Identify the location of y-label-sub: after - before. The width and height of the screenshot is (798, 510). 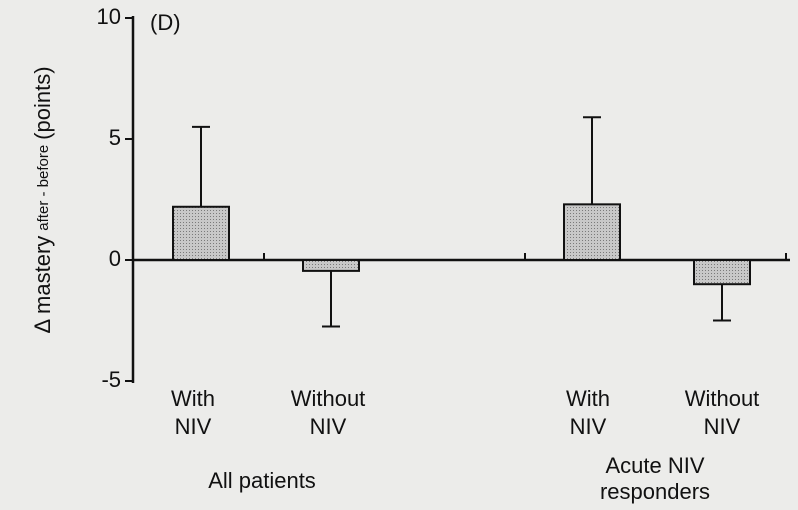
(43, 188).